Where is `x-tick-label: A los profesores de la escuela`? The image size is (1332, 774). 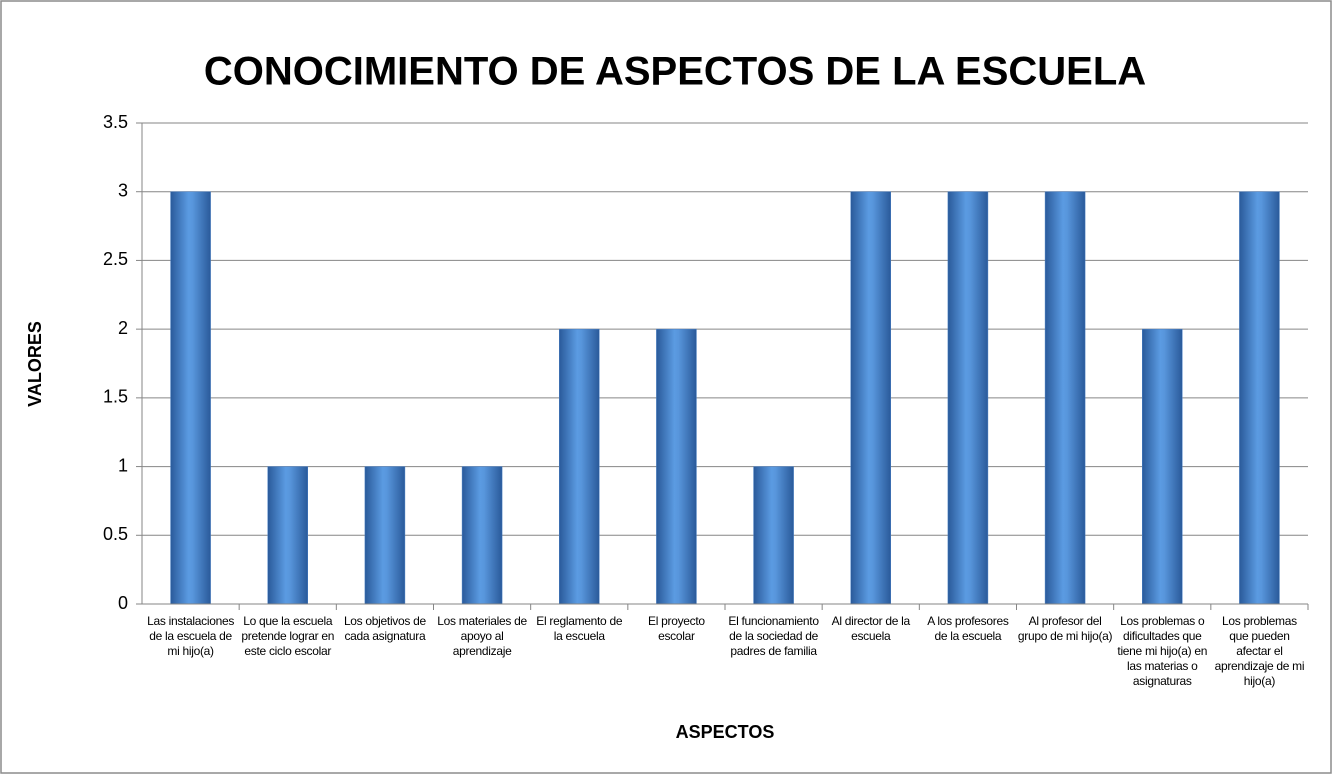 x-tick-label: A los profesores de la escuela is located at coordinates (968, 628).